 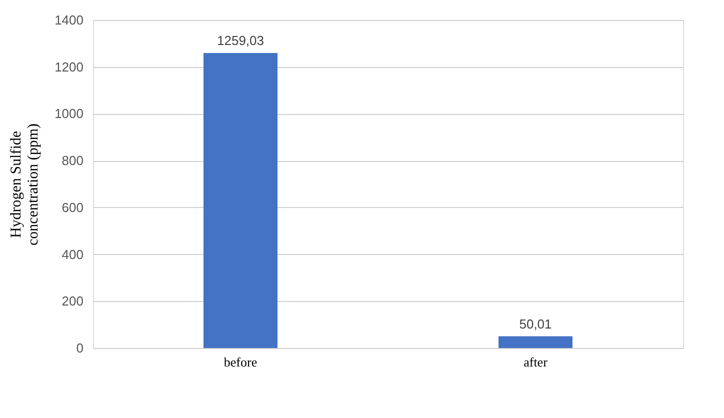 What do you see at coordinates (536, 362) in the screenshot?
I see `x-tick-label: after` at bounding box center [536, 362].